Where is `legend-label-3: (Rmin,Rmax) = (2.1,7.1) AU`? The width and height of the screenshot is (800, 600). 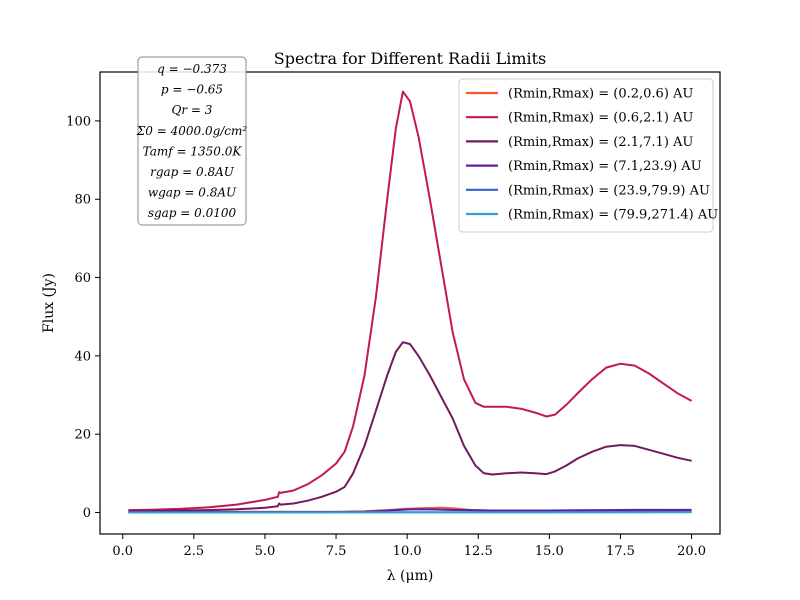 legend-label-3: (Rmin,Rmax) = (2.1,7.1) AU is located at coordinates (600, 142).